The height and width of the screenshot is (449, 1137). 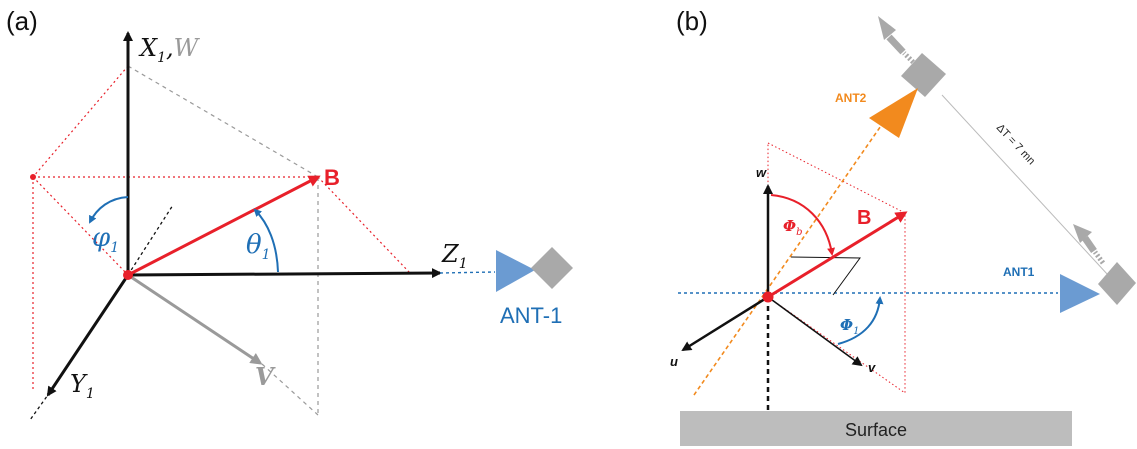 I want to click on z1-axis-label: Z1, so click(x=454, y=256).